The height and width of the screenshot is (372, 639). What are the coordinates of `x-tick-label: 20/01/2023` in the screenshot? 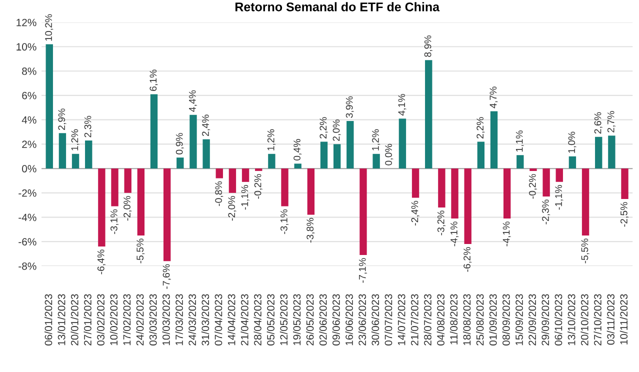 It's located at (74, 320).